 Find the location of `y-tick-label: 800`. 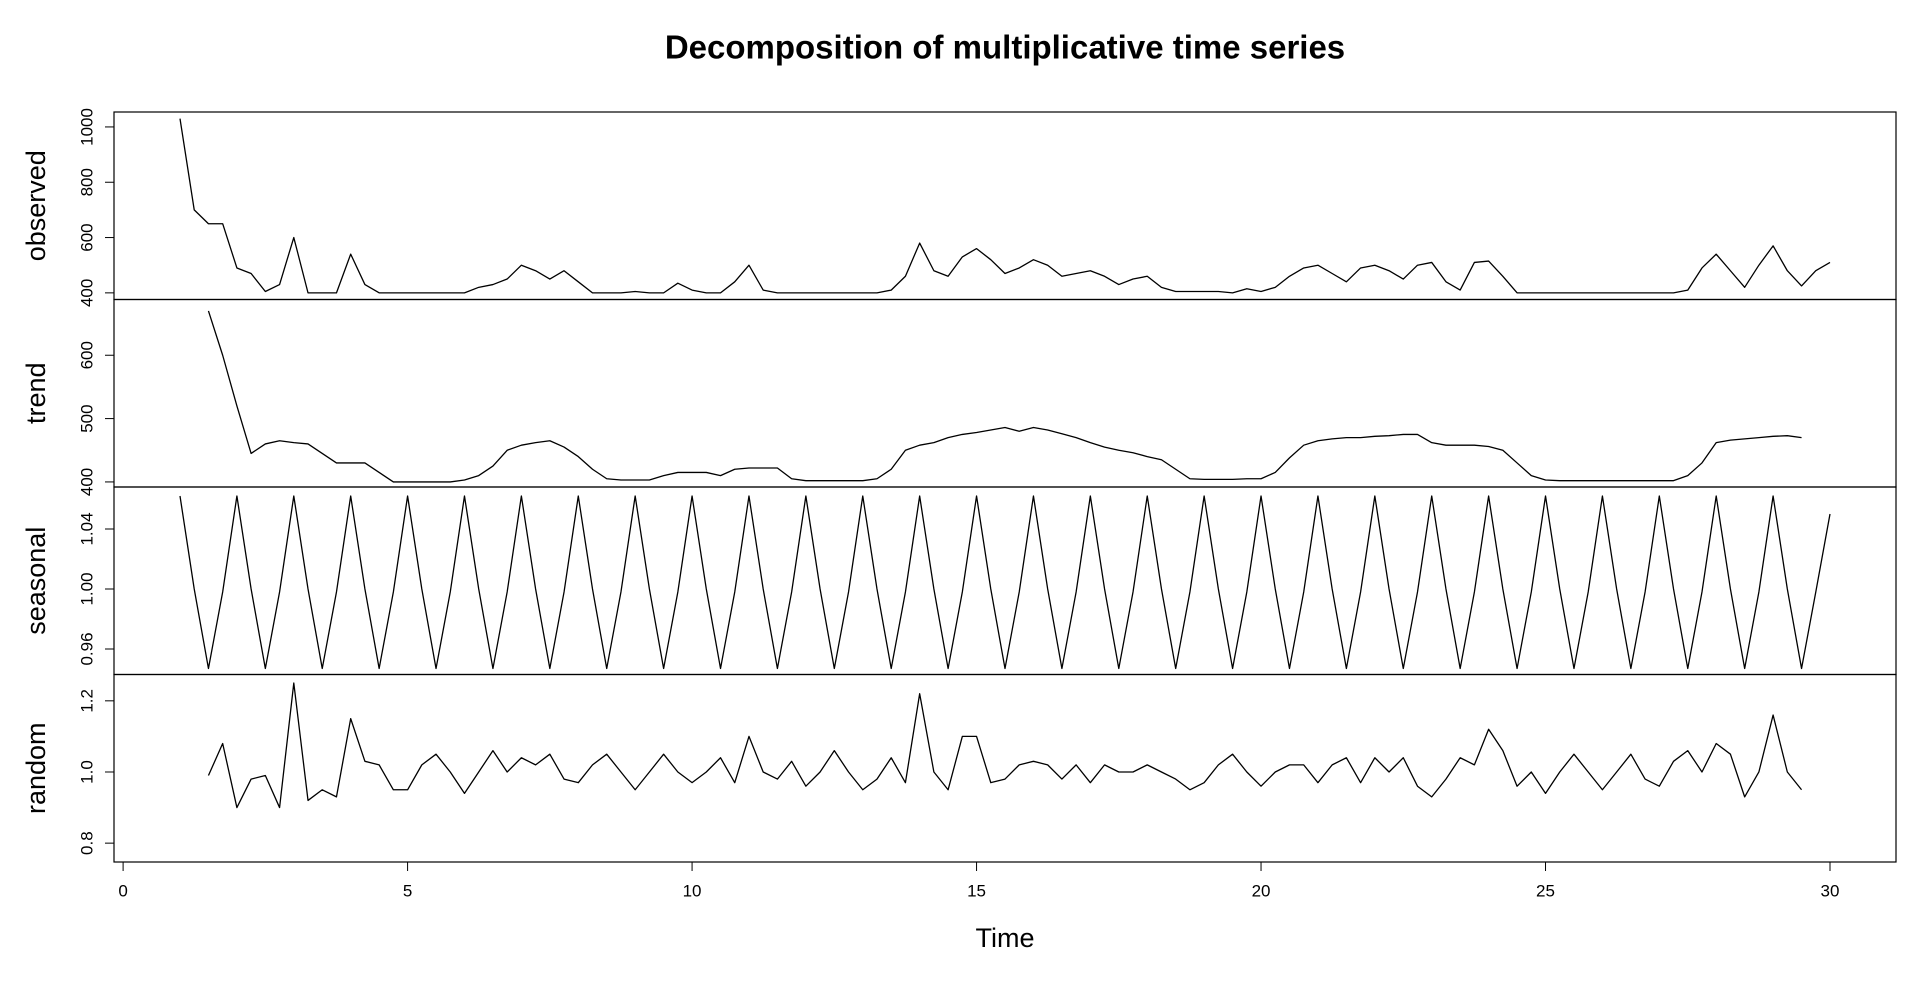

y-tick-label: 800 is located at coordinates (86, 182).